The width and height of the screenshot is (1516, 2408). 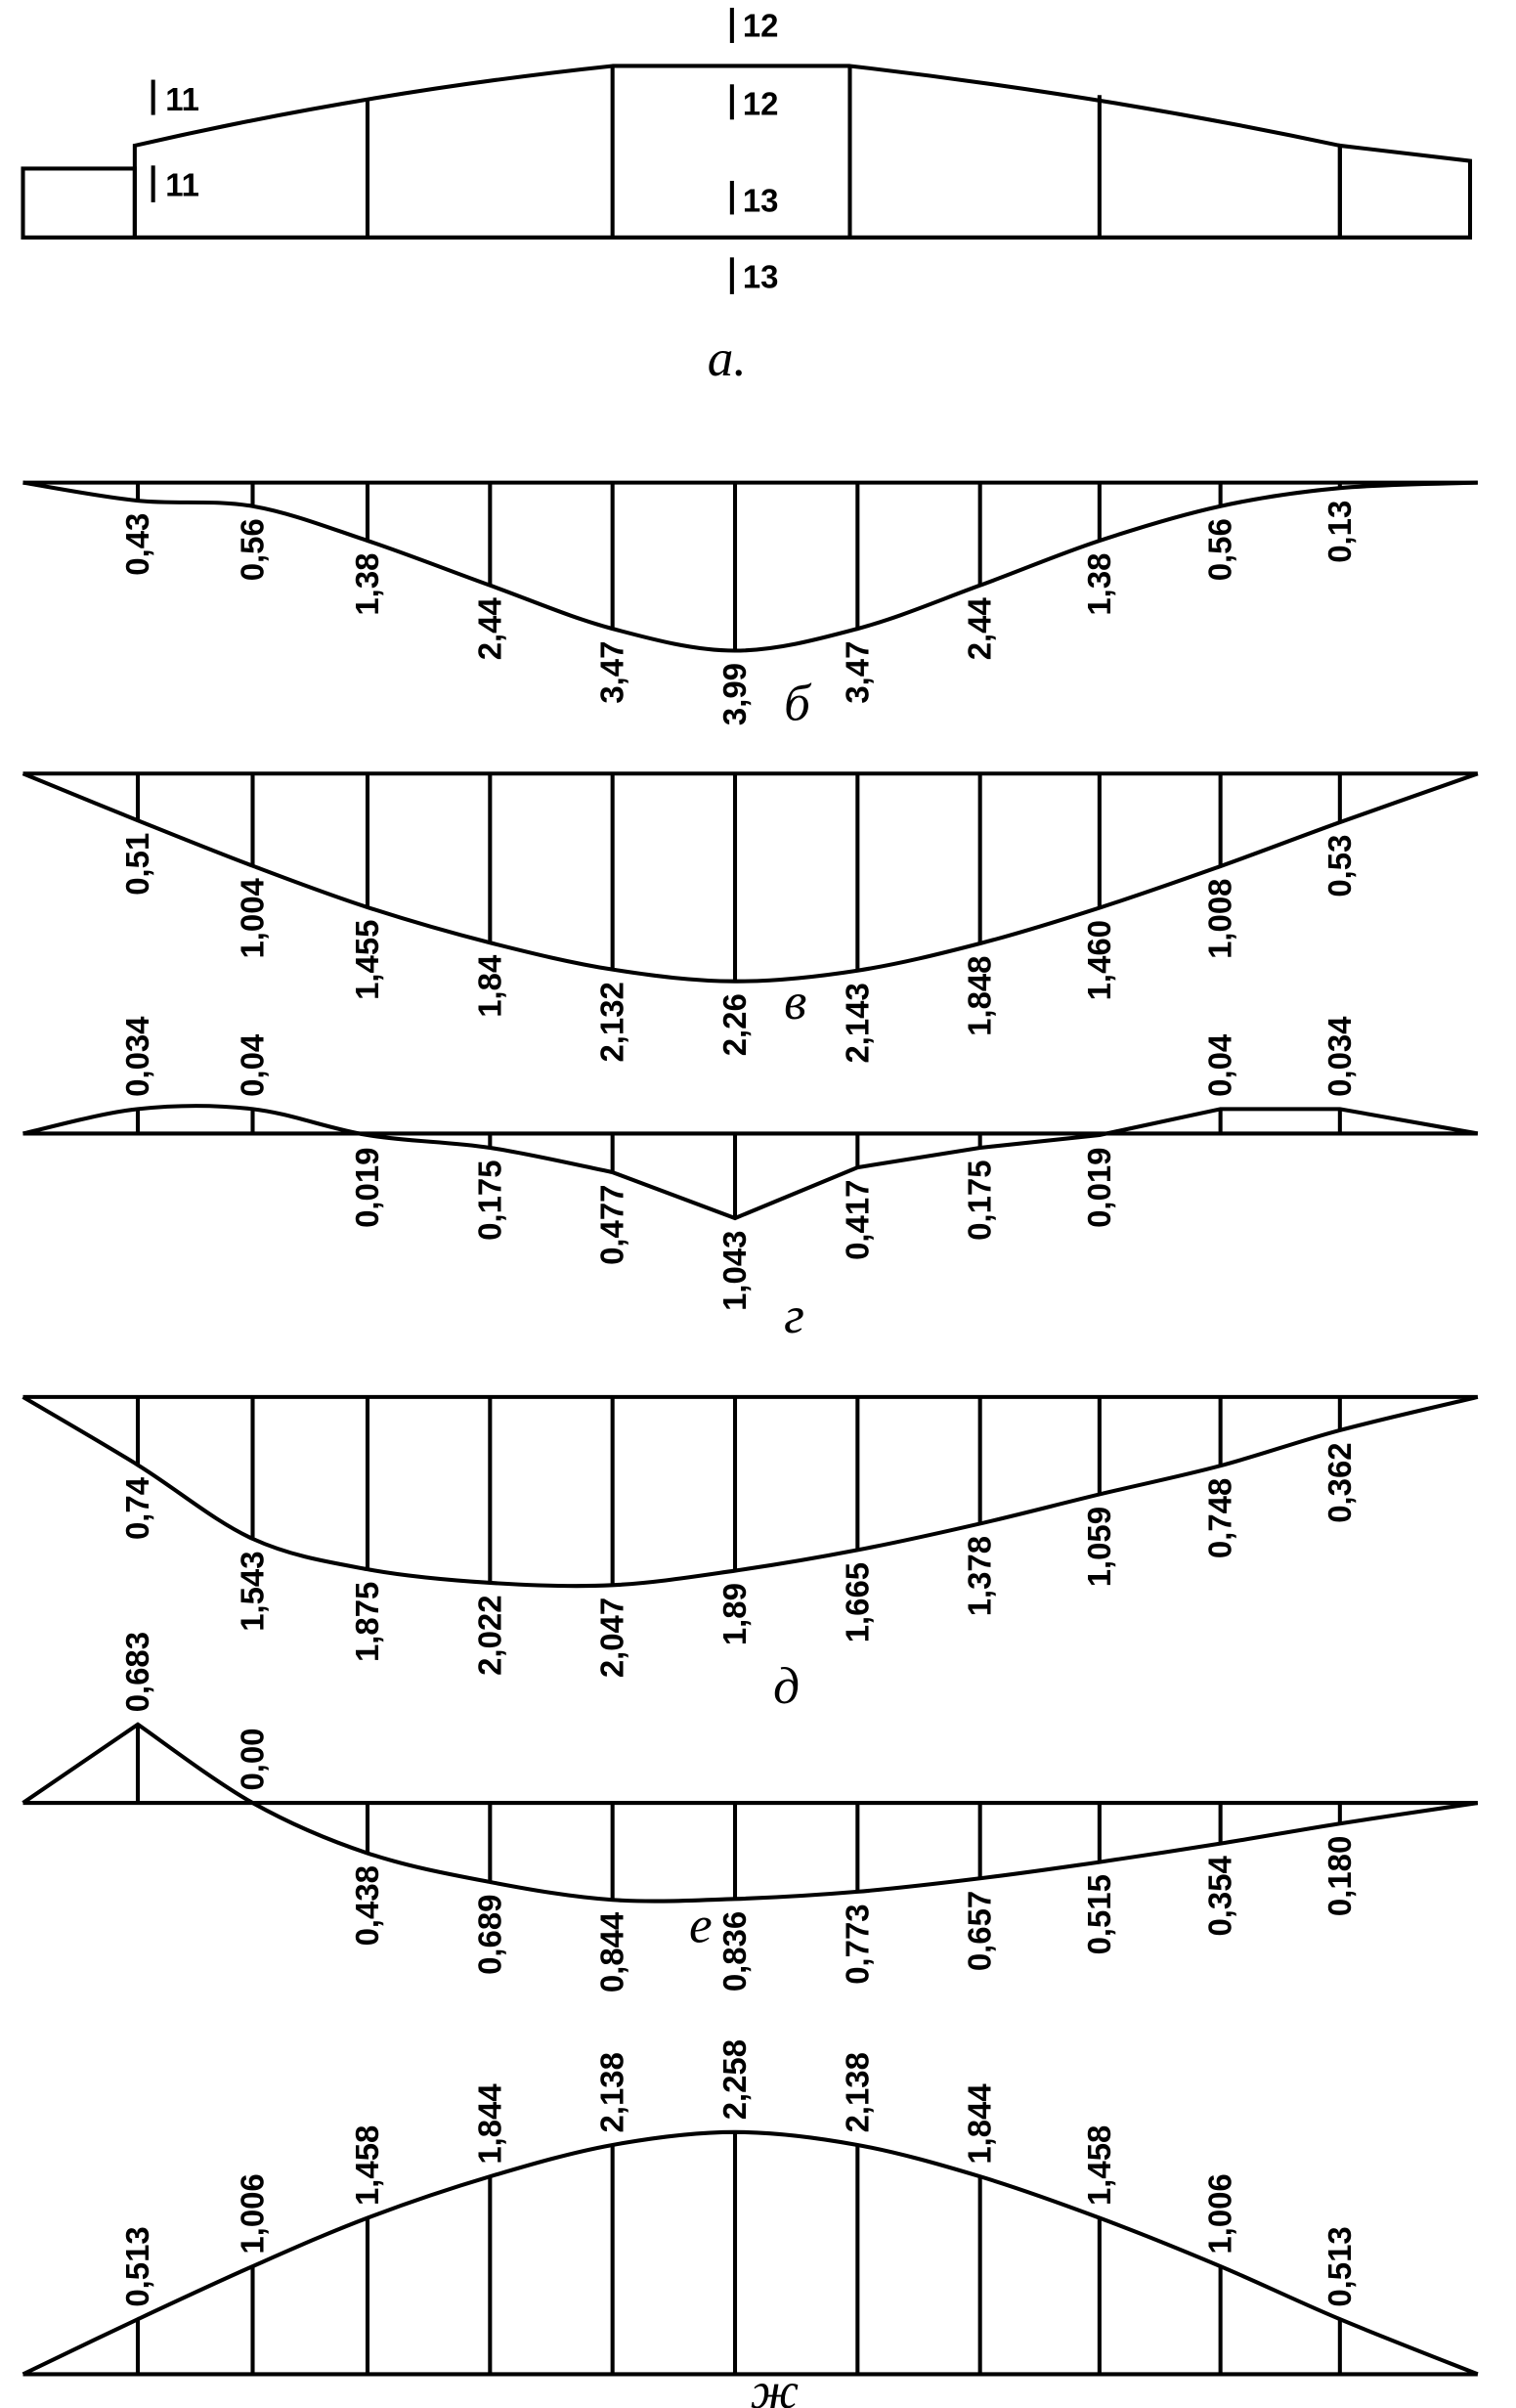 I want to click on value-label: 1,460, so click(x=1099, y=960).